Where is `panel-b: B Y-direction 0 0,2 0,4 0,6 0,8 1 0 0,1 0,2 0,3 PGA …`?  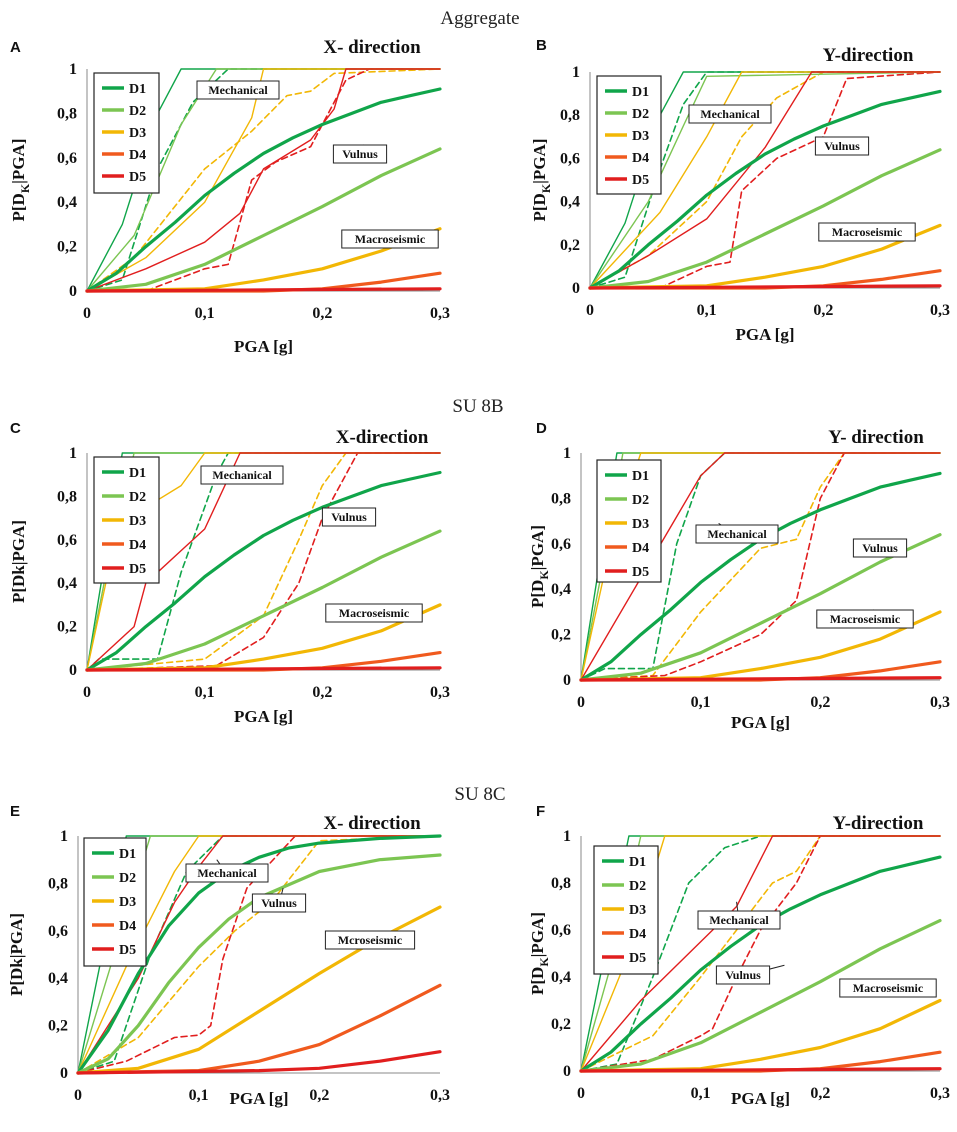 panel-b: B Y-direction 0 0,2 0,4 0,6 0,8 1 0 0,1 0,2 0,3 PGA … is located at coordinates (740, 190).